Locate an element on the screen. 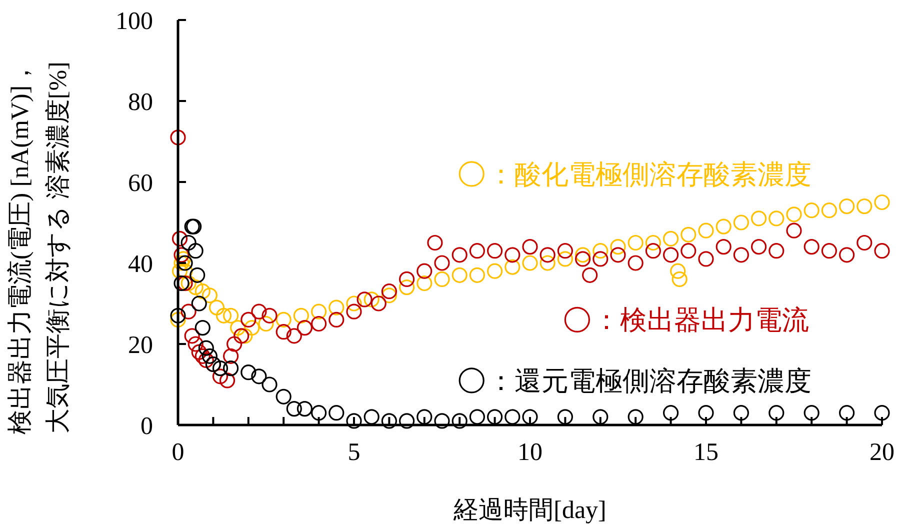 This screenshot has height=526, width=905. y-tick-label: 80 is located at coordinates (140, 102).